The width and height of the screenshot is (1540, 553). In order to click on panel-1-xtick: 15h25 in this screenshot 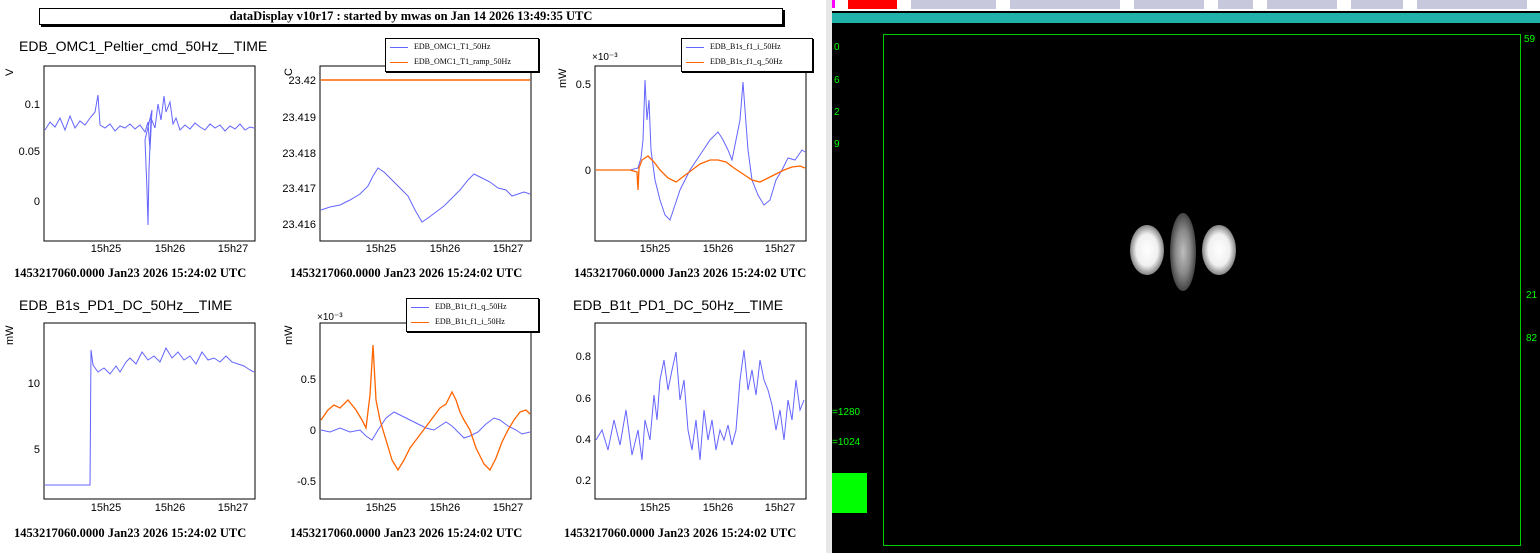, I will do `click(106, 249)`.